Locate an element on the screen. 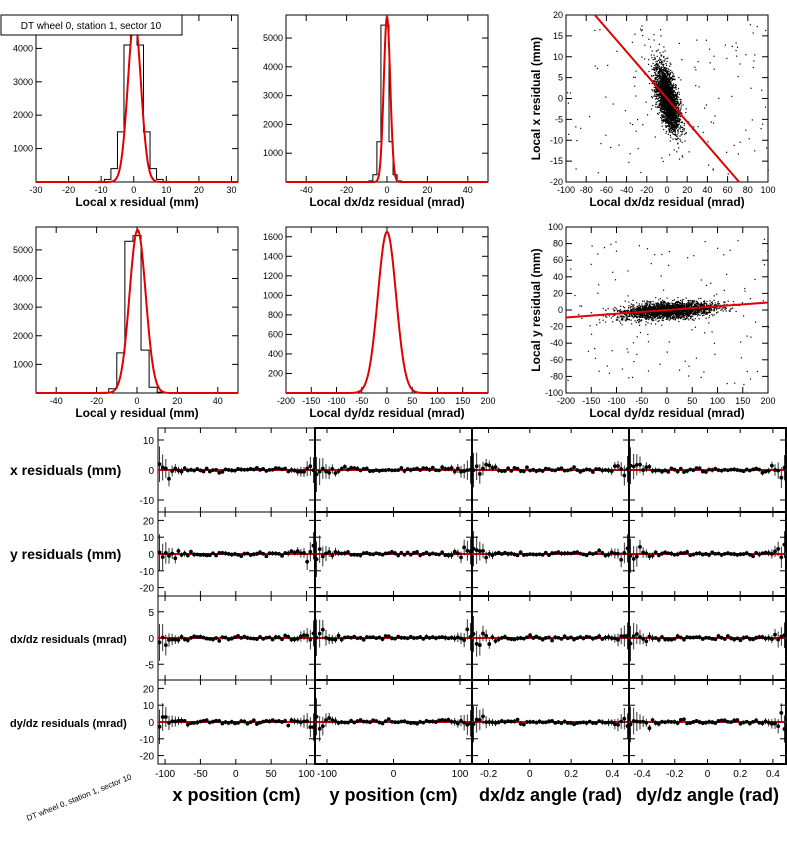  panel-frame is located at coordinates (137, 310).